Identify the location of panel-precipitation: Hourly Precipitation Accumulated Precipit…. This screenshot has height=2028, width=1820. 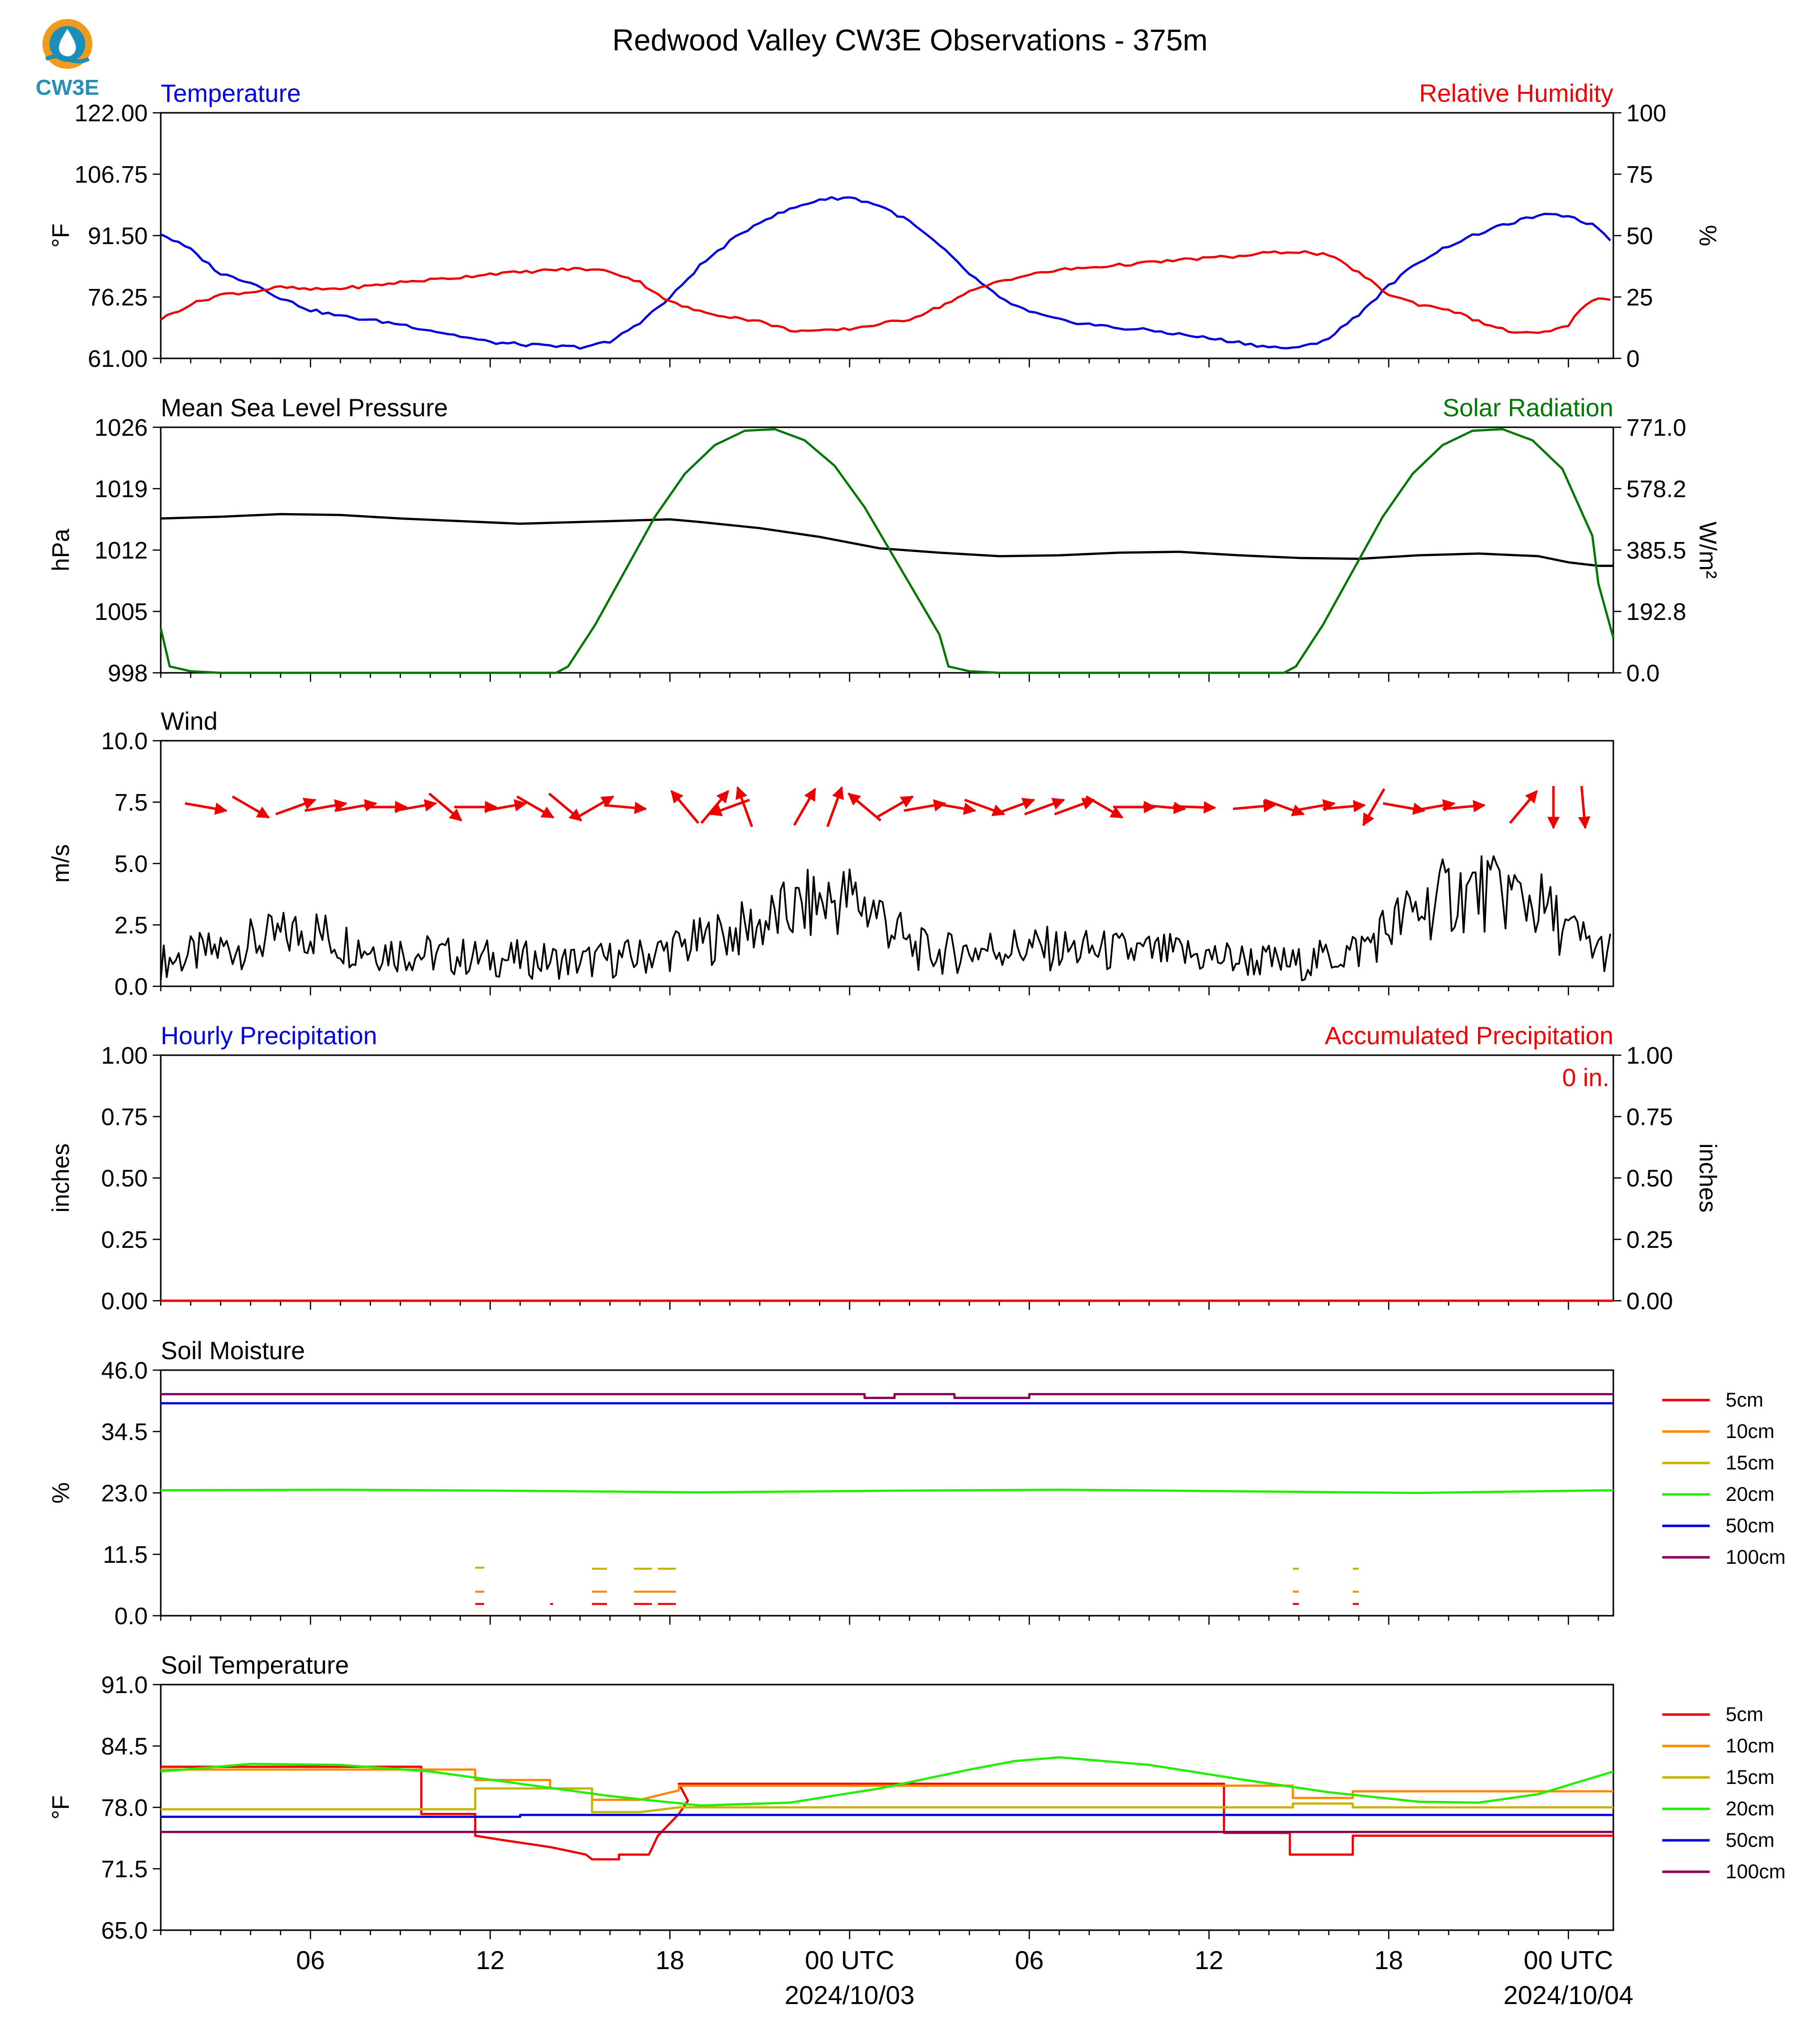
(884, 1168).